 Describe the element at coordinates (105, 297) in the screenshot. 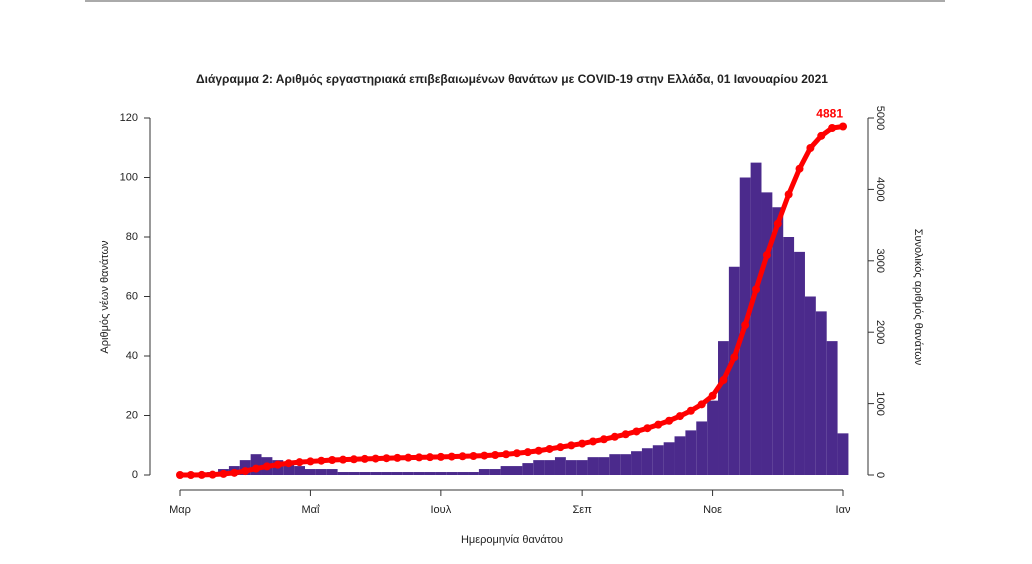

I see `y-axis-label: Αριθμός νέων θανάτων` at that location.